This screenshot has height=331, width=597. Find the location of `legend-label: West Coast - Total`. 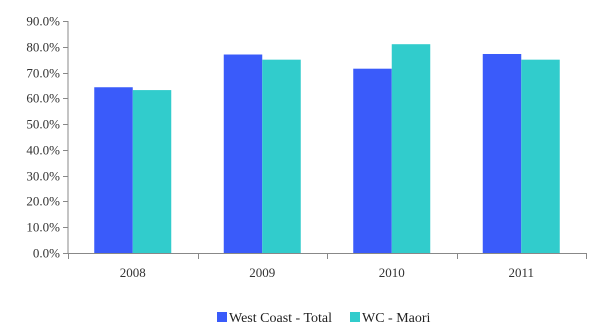

legend-label: West Coast - Total is located at coordinates (280, 318).